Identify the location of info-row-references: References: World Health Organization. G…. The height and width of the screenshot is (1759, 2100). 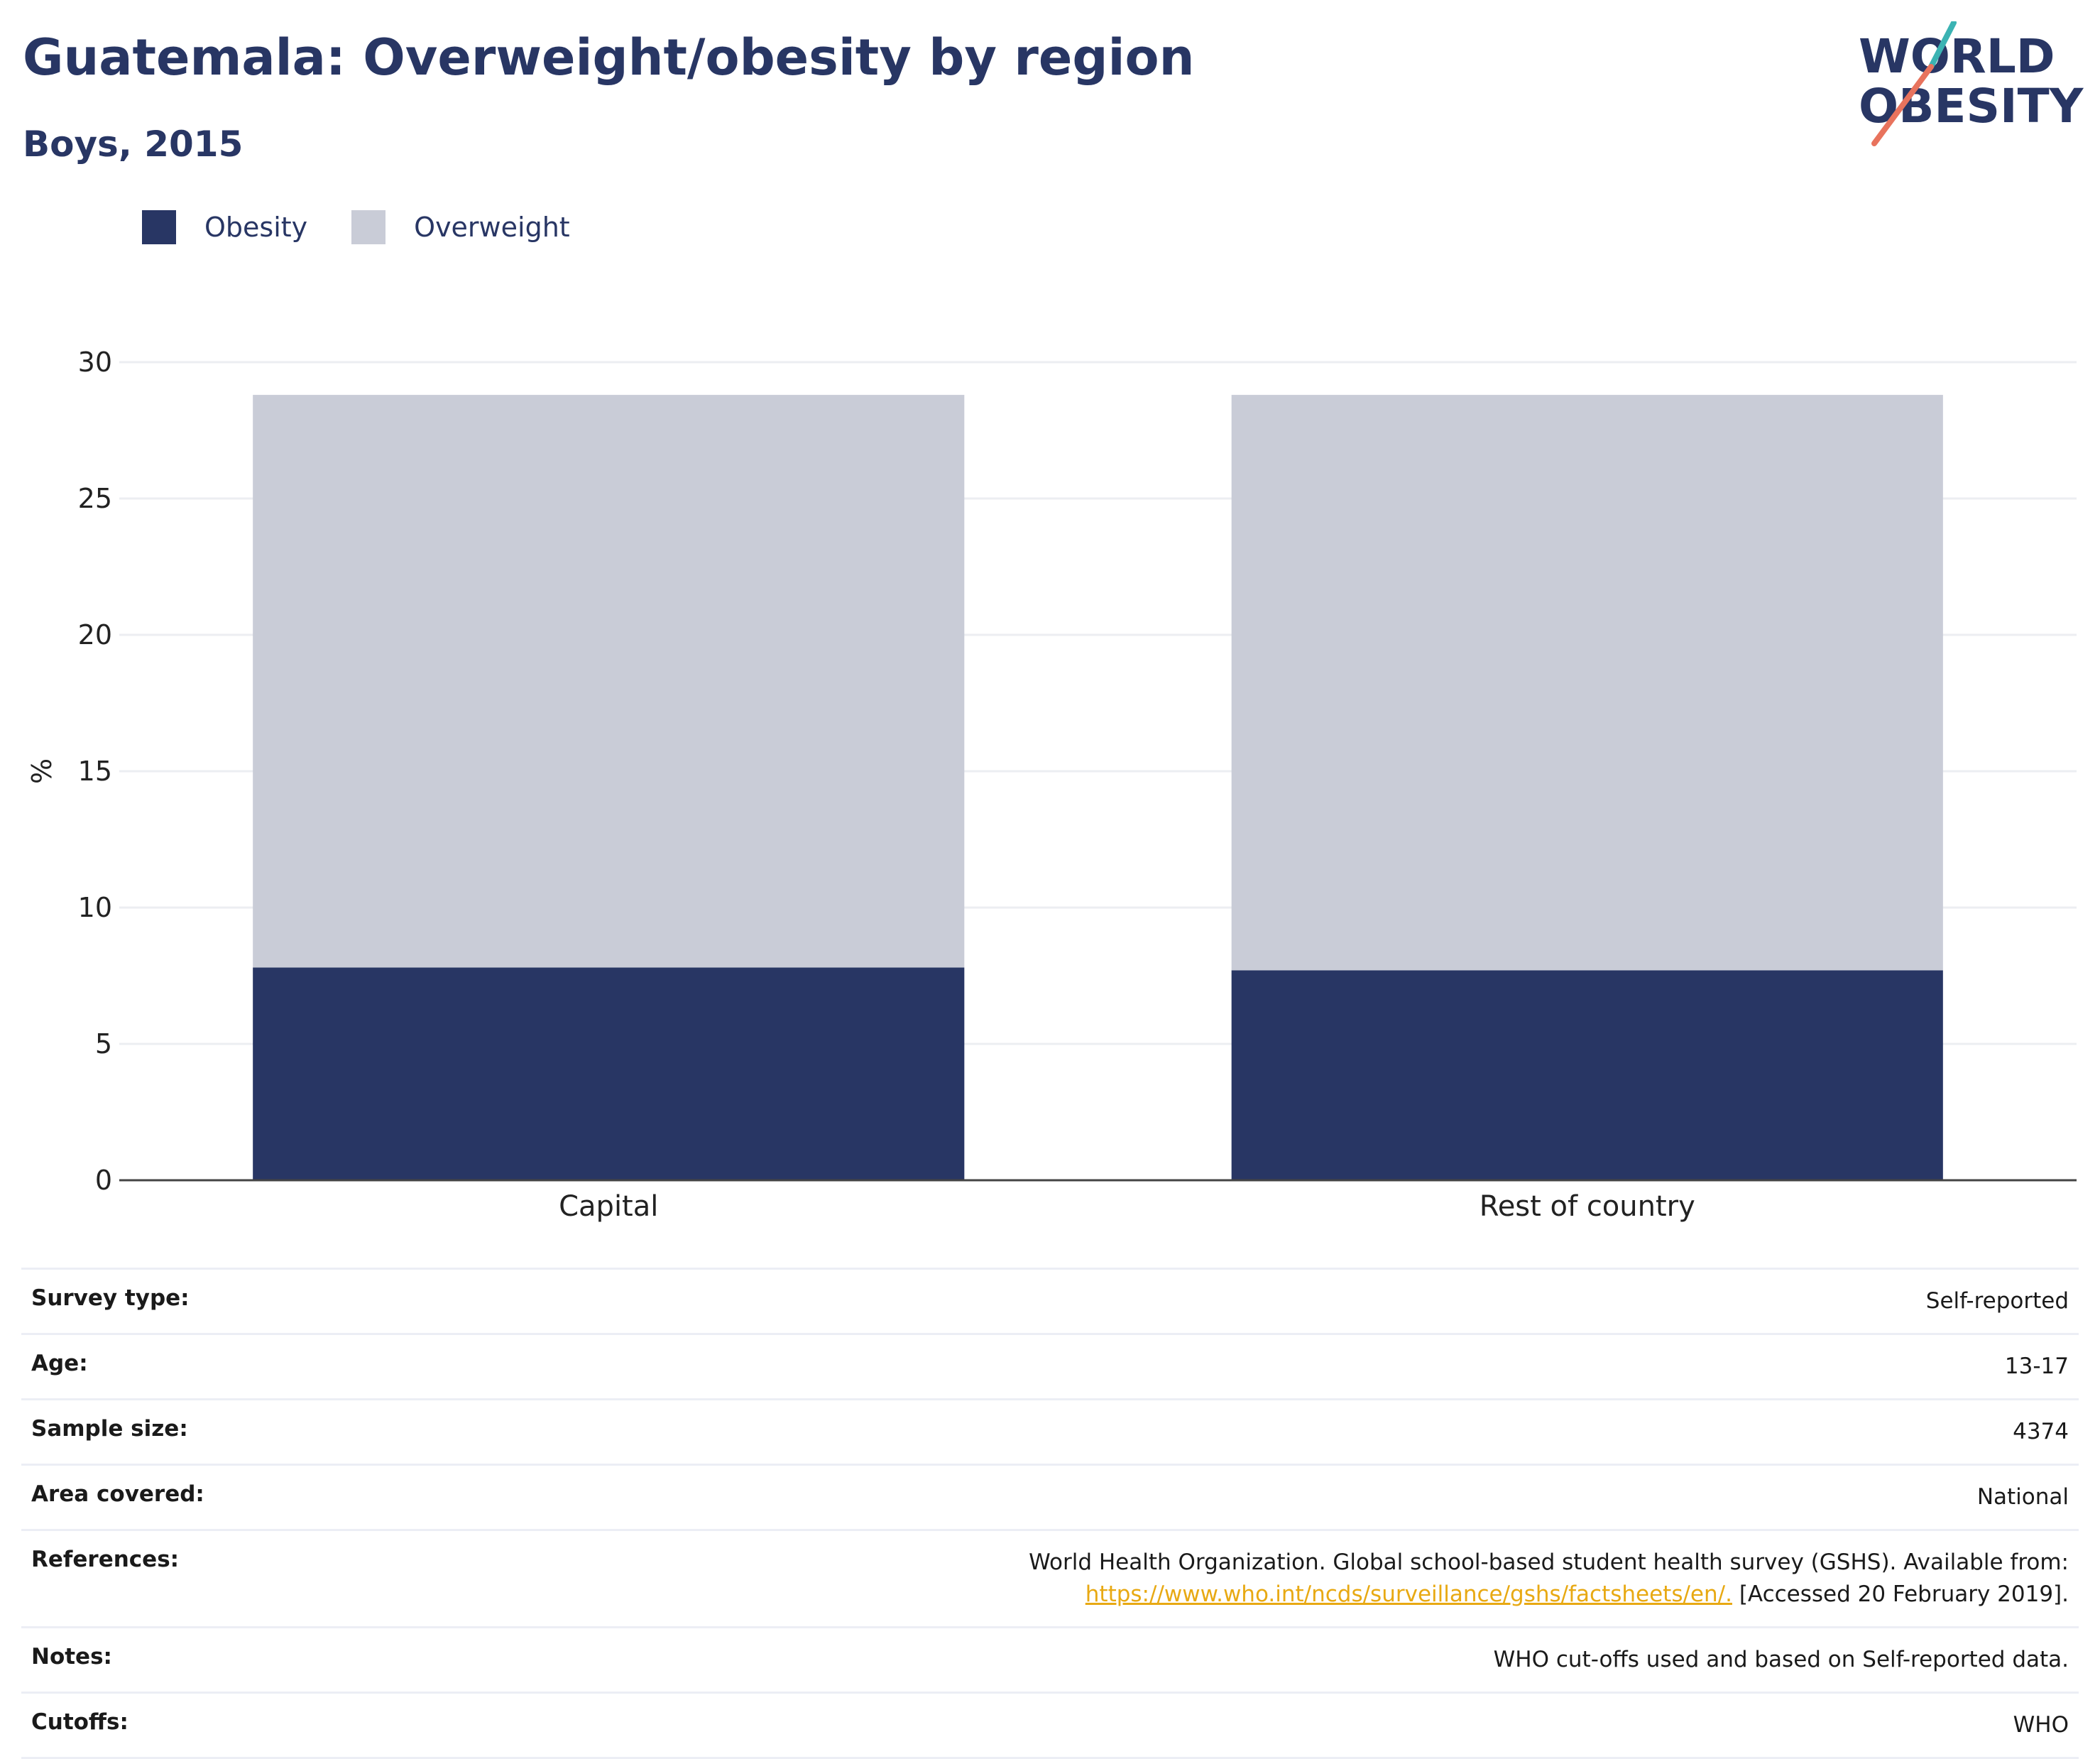
(1050, 1578).